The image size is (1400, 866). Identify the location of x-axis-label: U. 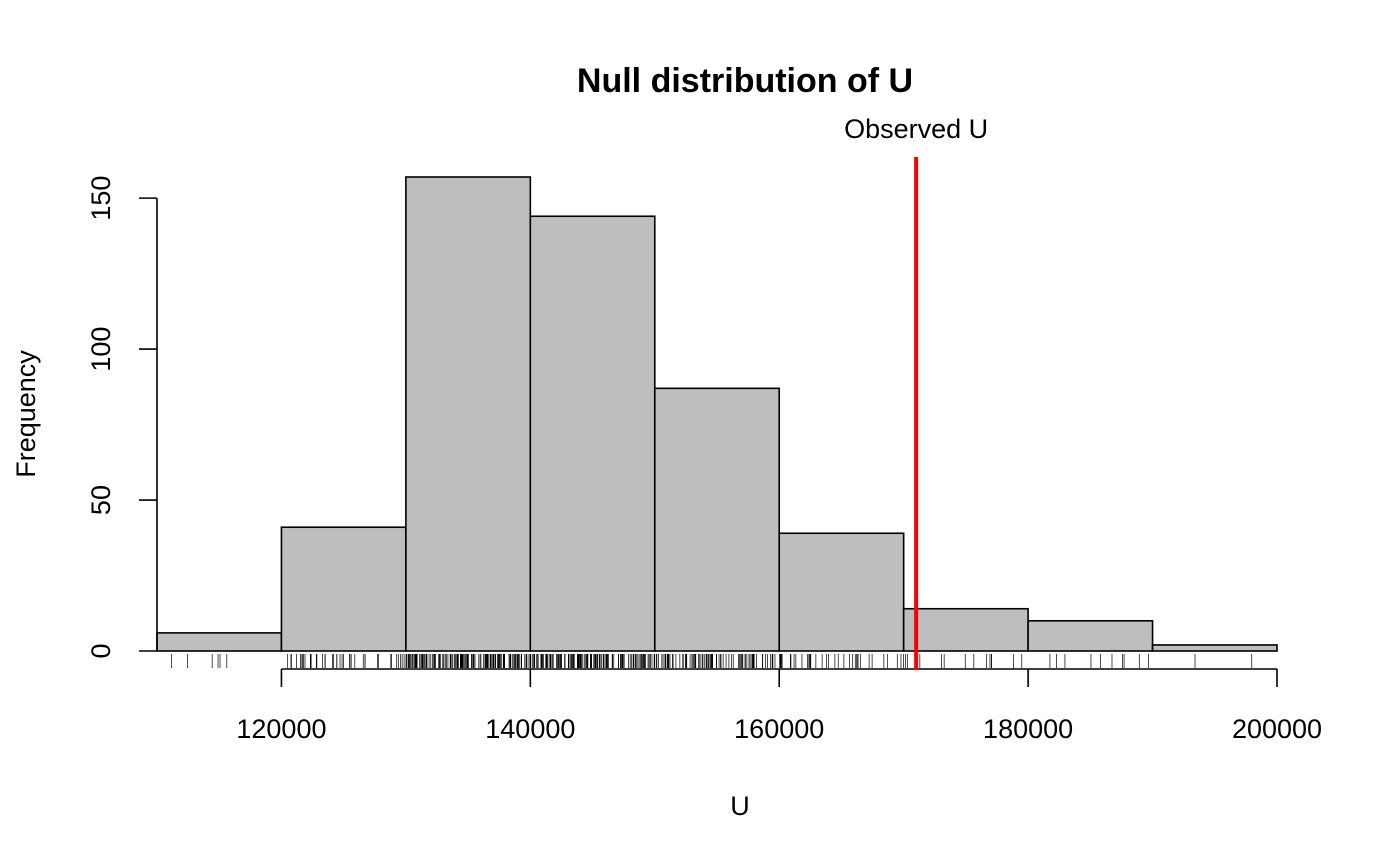
(740, 806).